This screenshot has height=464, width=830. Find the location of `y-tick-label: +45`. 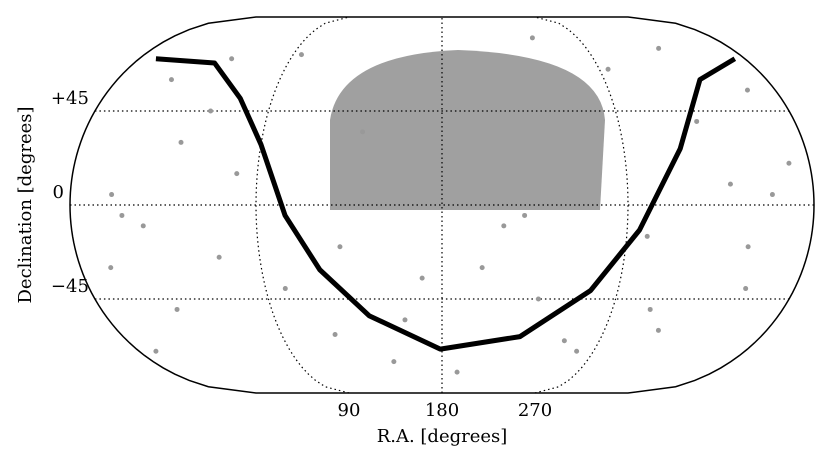

y-tick-label: +45 is located at coordinates (70, 98).